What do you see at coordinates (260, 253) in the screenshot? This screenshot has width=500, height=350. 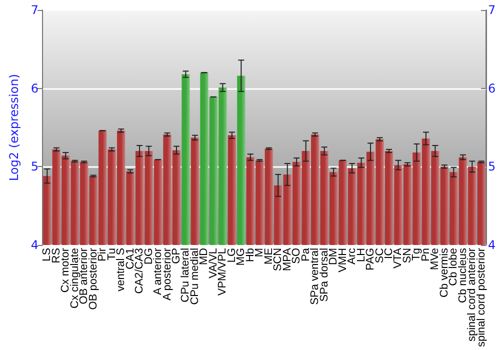 I see `x-tick-label: M` at bounding box center [260, 253].